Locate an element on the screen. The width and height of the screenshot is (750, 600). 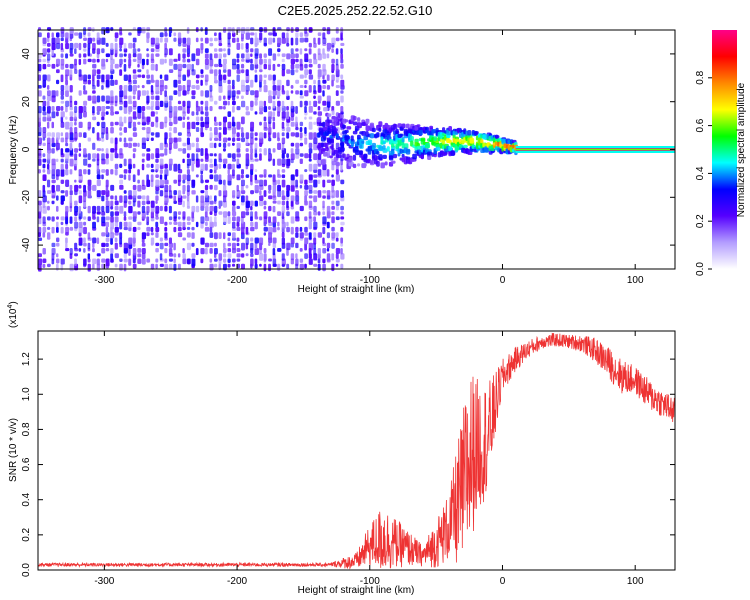
snr-x-tick-label: 0 is located at coordinates (503, 581).